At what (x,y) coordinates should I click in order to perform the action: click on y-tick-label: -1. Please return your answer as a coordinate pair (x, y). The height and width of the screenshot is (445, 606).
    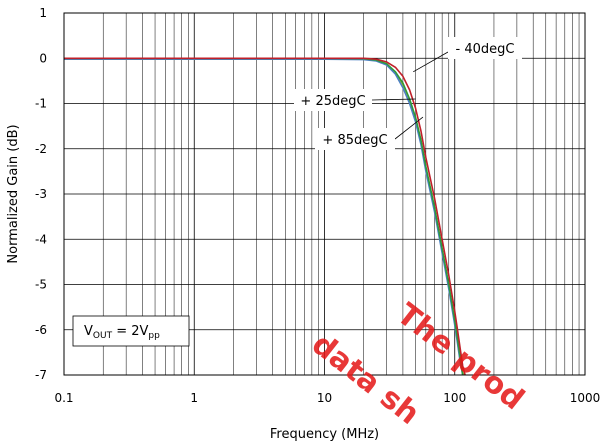
    Looking at the image, I should click on (41, 104).